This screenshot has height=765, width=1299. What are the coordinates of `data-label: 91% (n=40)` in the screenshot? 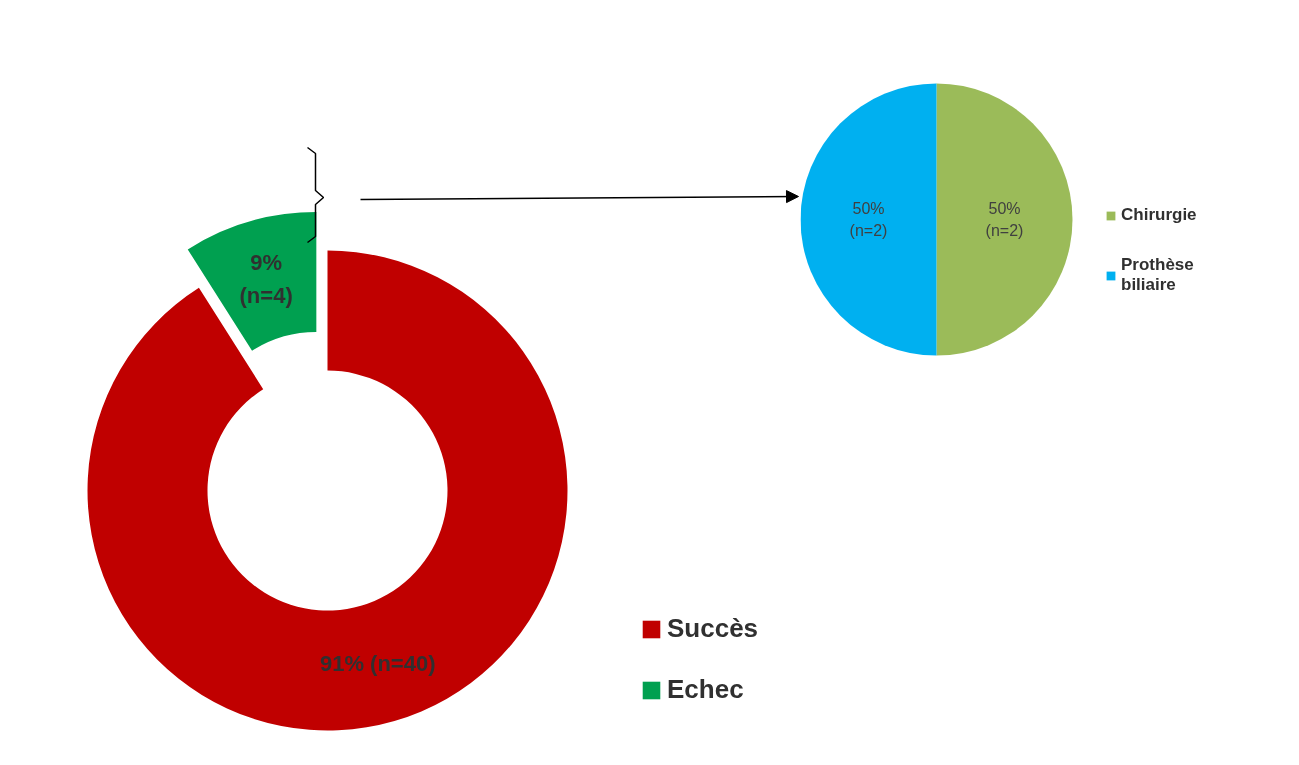 It's located at (377, 663).